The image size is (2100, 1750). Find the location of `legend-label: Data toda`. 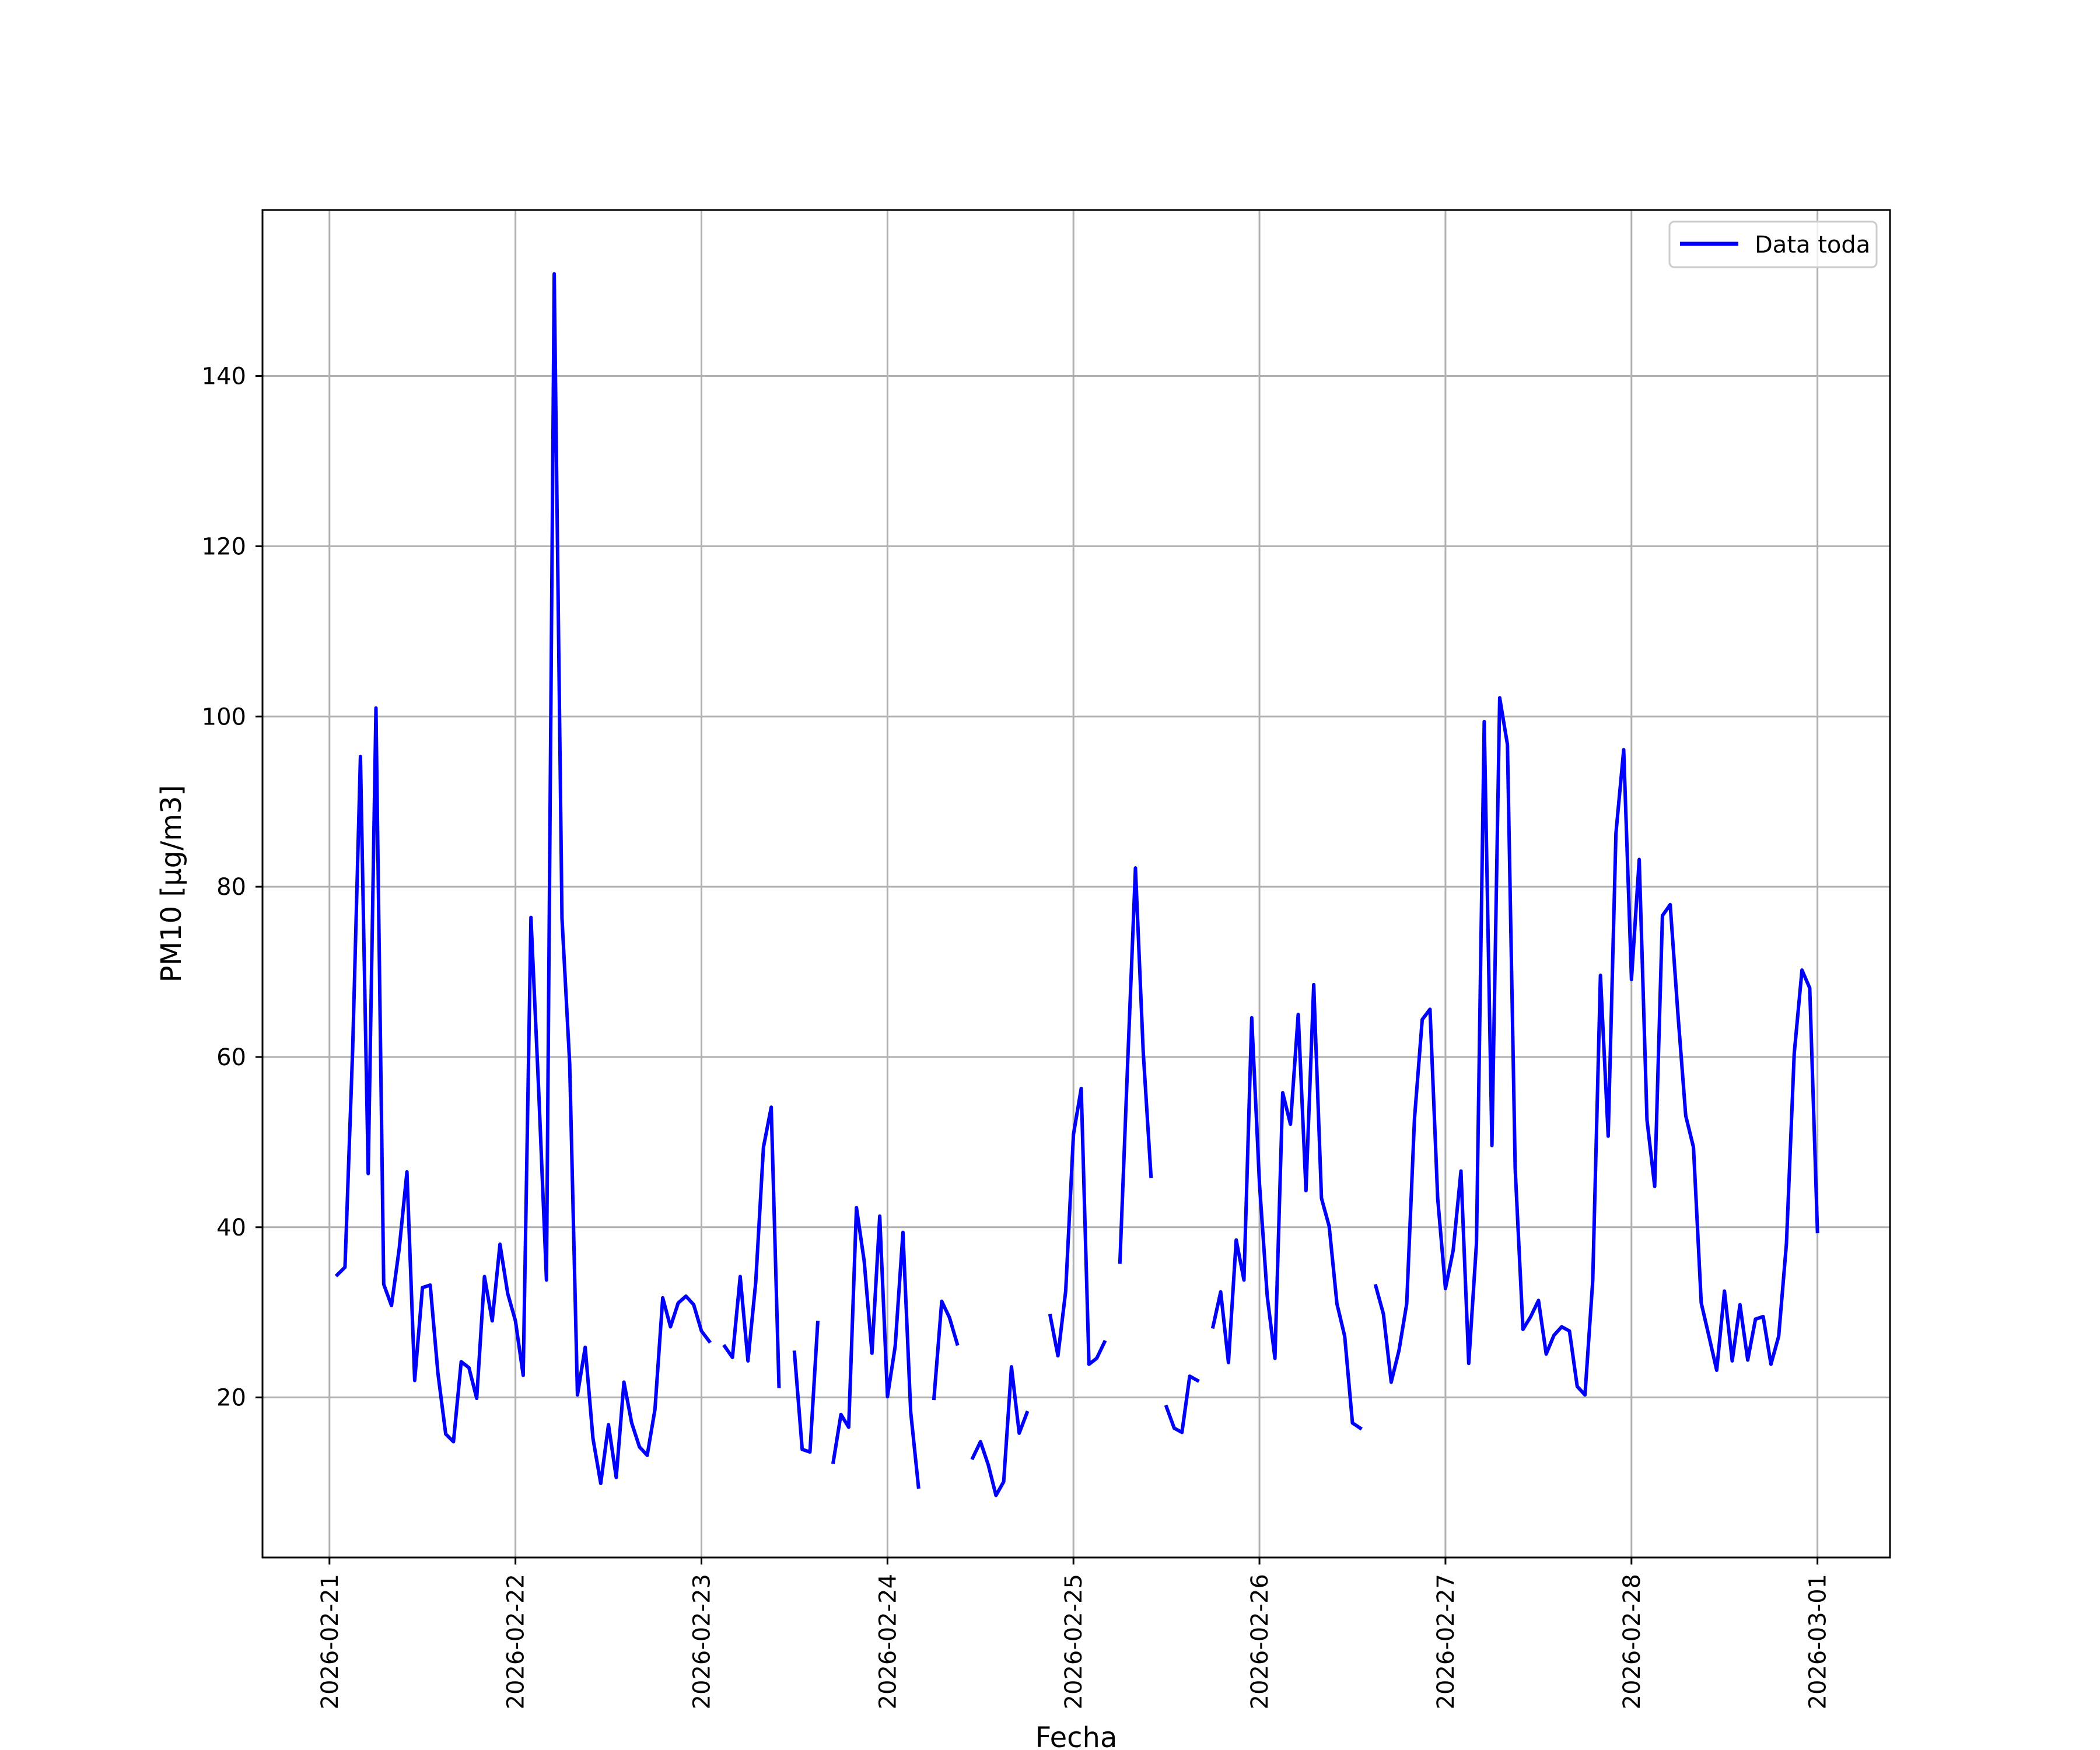

legend-label: Data toda is located at coordinates (1812, 245).